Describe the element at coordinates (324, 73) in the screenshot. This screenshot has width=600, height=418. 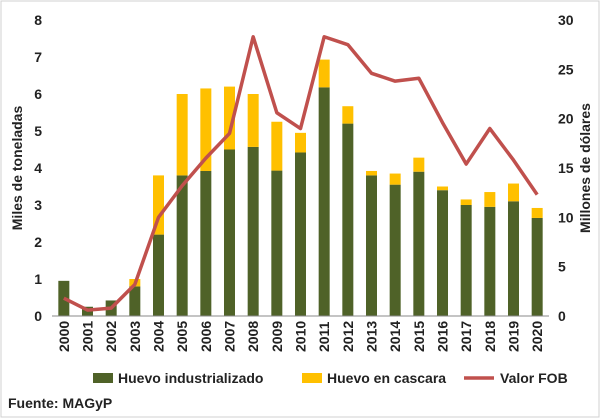
I see `bar-huevo-en-cascara-2011` at that location.